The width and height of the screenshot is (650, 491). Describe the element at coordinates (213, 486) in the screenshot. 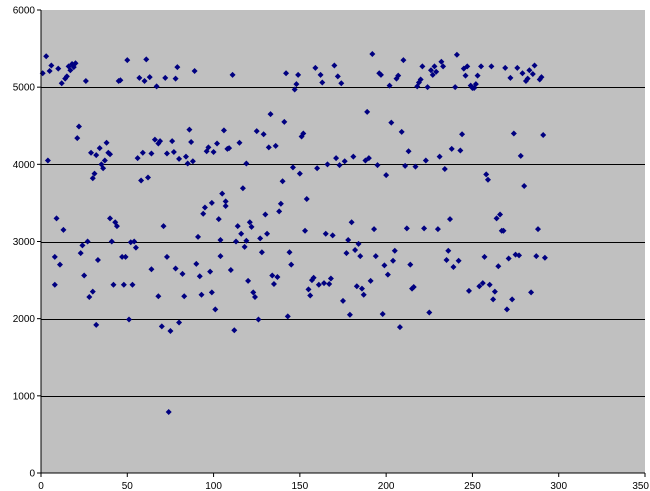

I see `x-tick-label-2: 100` at that location.